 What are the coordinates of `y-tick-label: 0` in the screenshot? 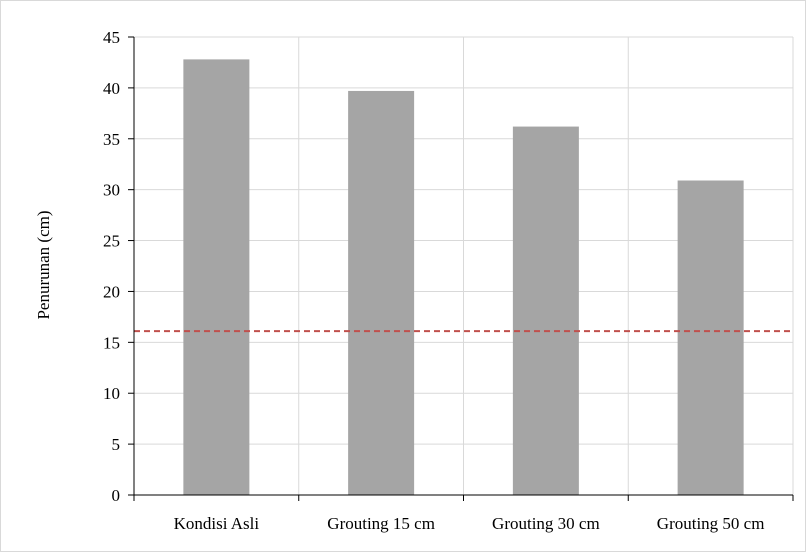 It's located at (116, 495).